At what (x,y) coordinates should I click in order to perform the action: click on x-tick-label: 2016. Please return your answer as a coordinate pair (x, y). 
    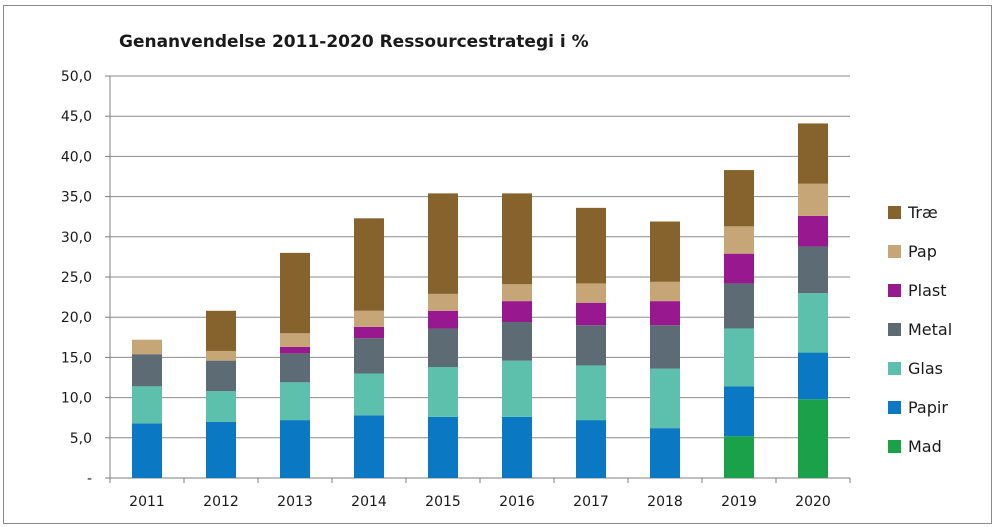
    Looking at the image, I should click on (517, 502).